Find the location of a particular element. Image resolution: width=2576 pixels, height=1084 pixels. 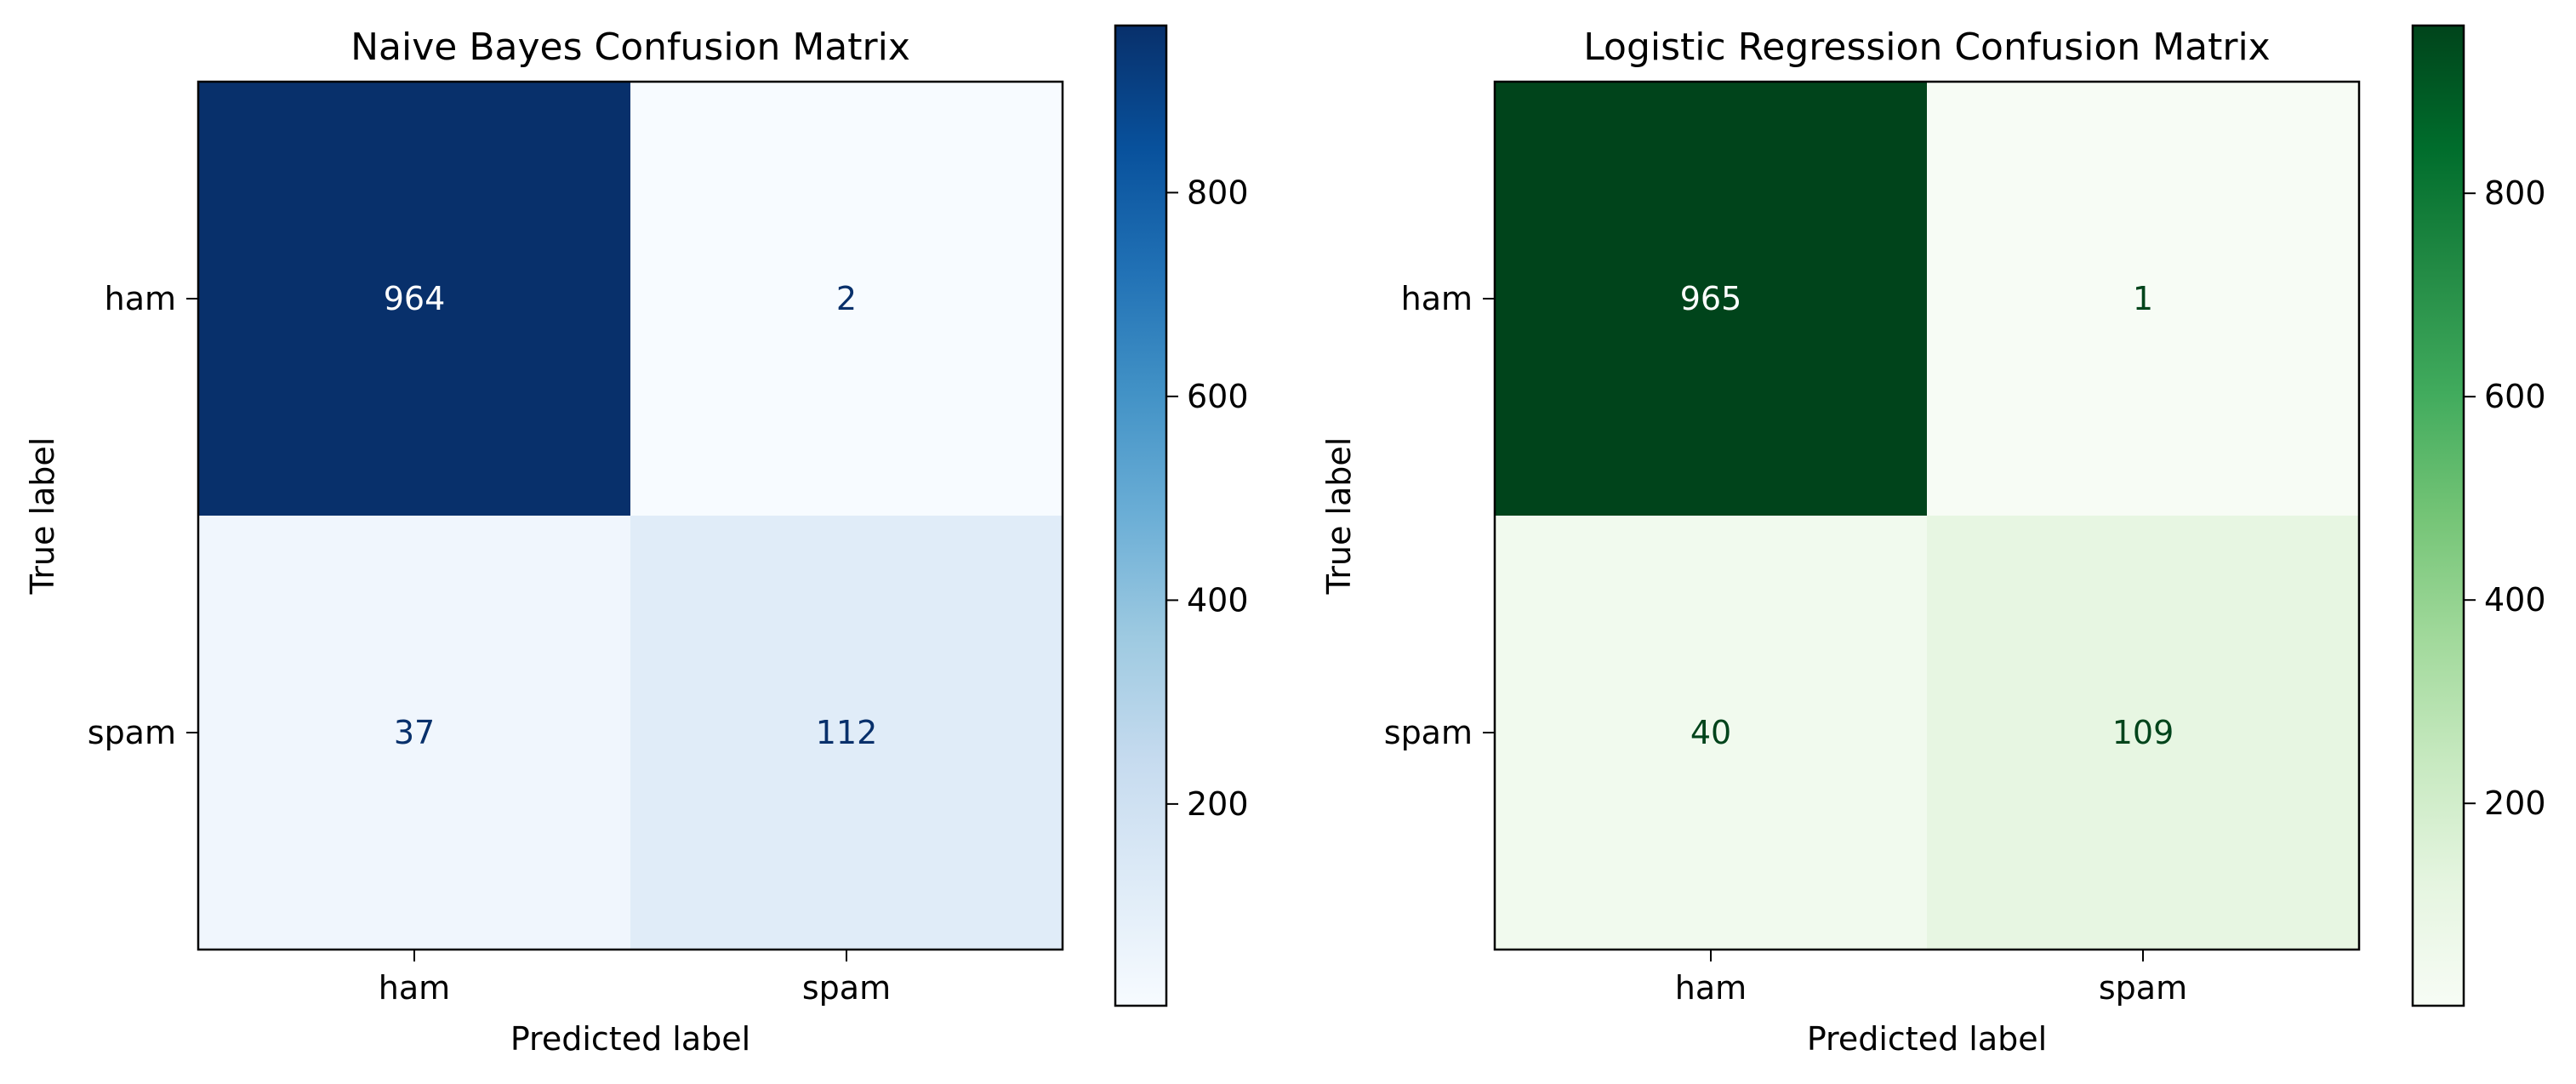

chart-title: Naive Bayes Confusion Matrix is located at coordinates (630, 47).